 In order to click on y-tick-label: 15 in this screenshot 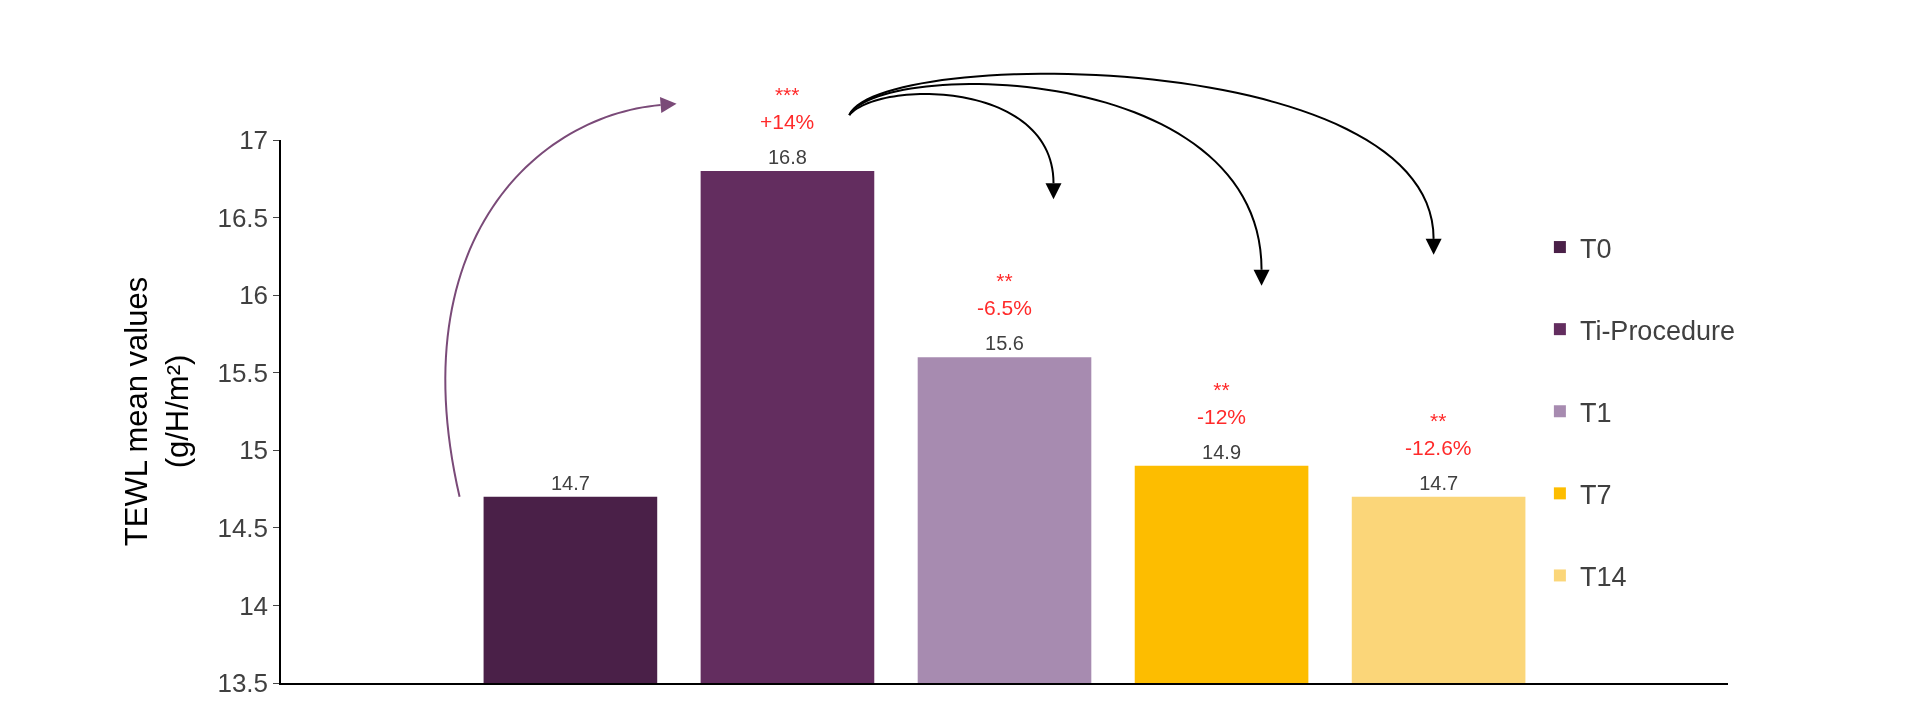, I will do `click(254, 450)`.